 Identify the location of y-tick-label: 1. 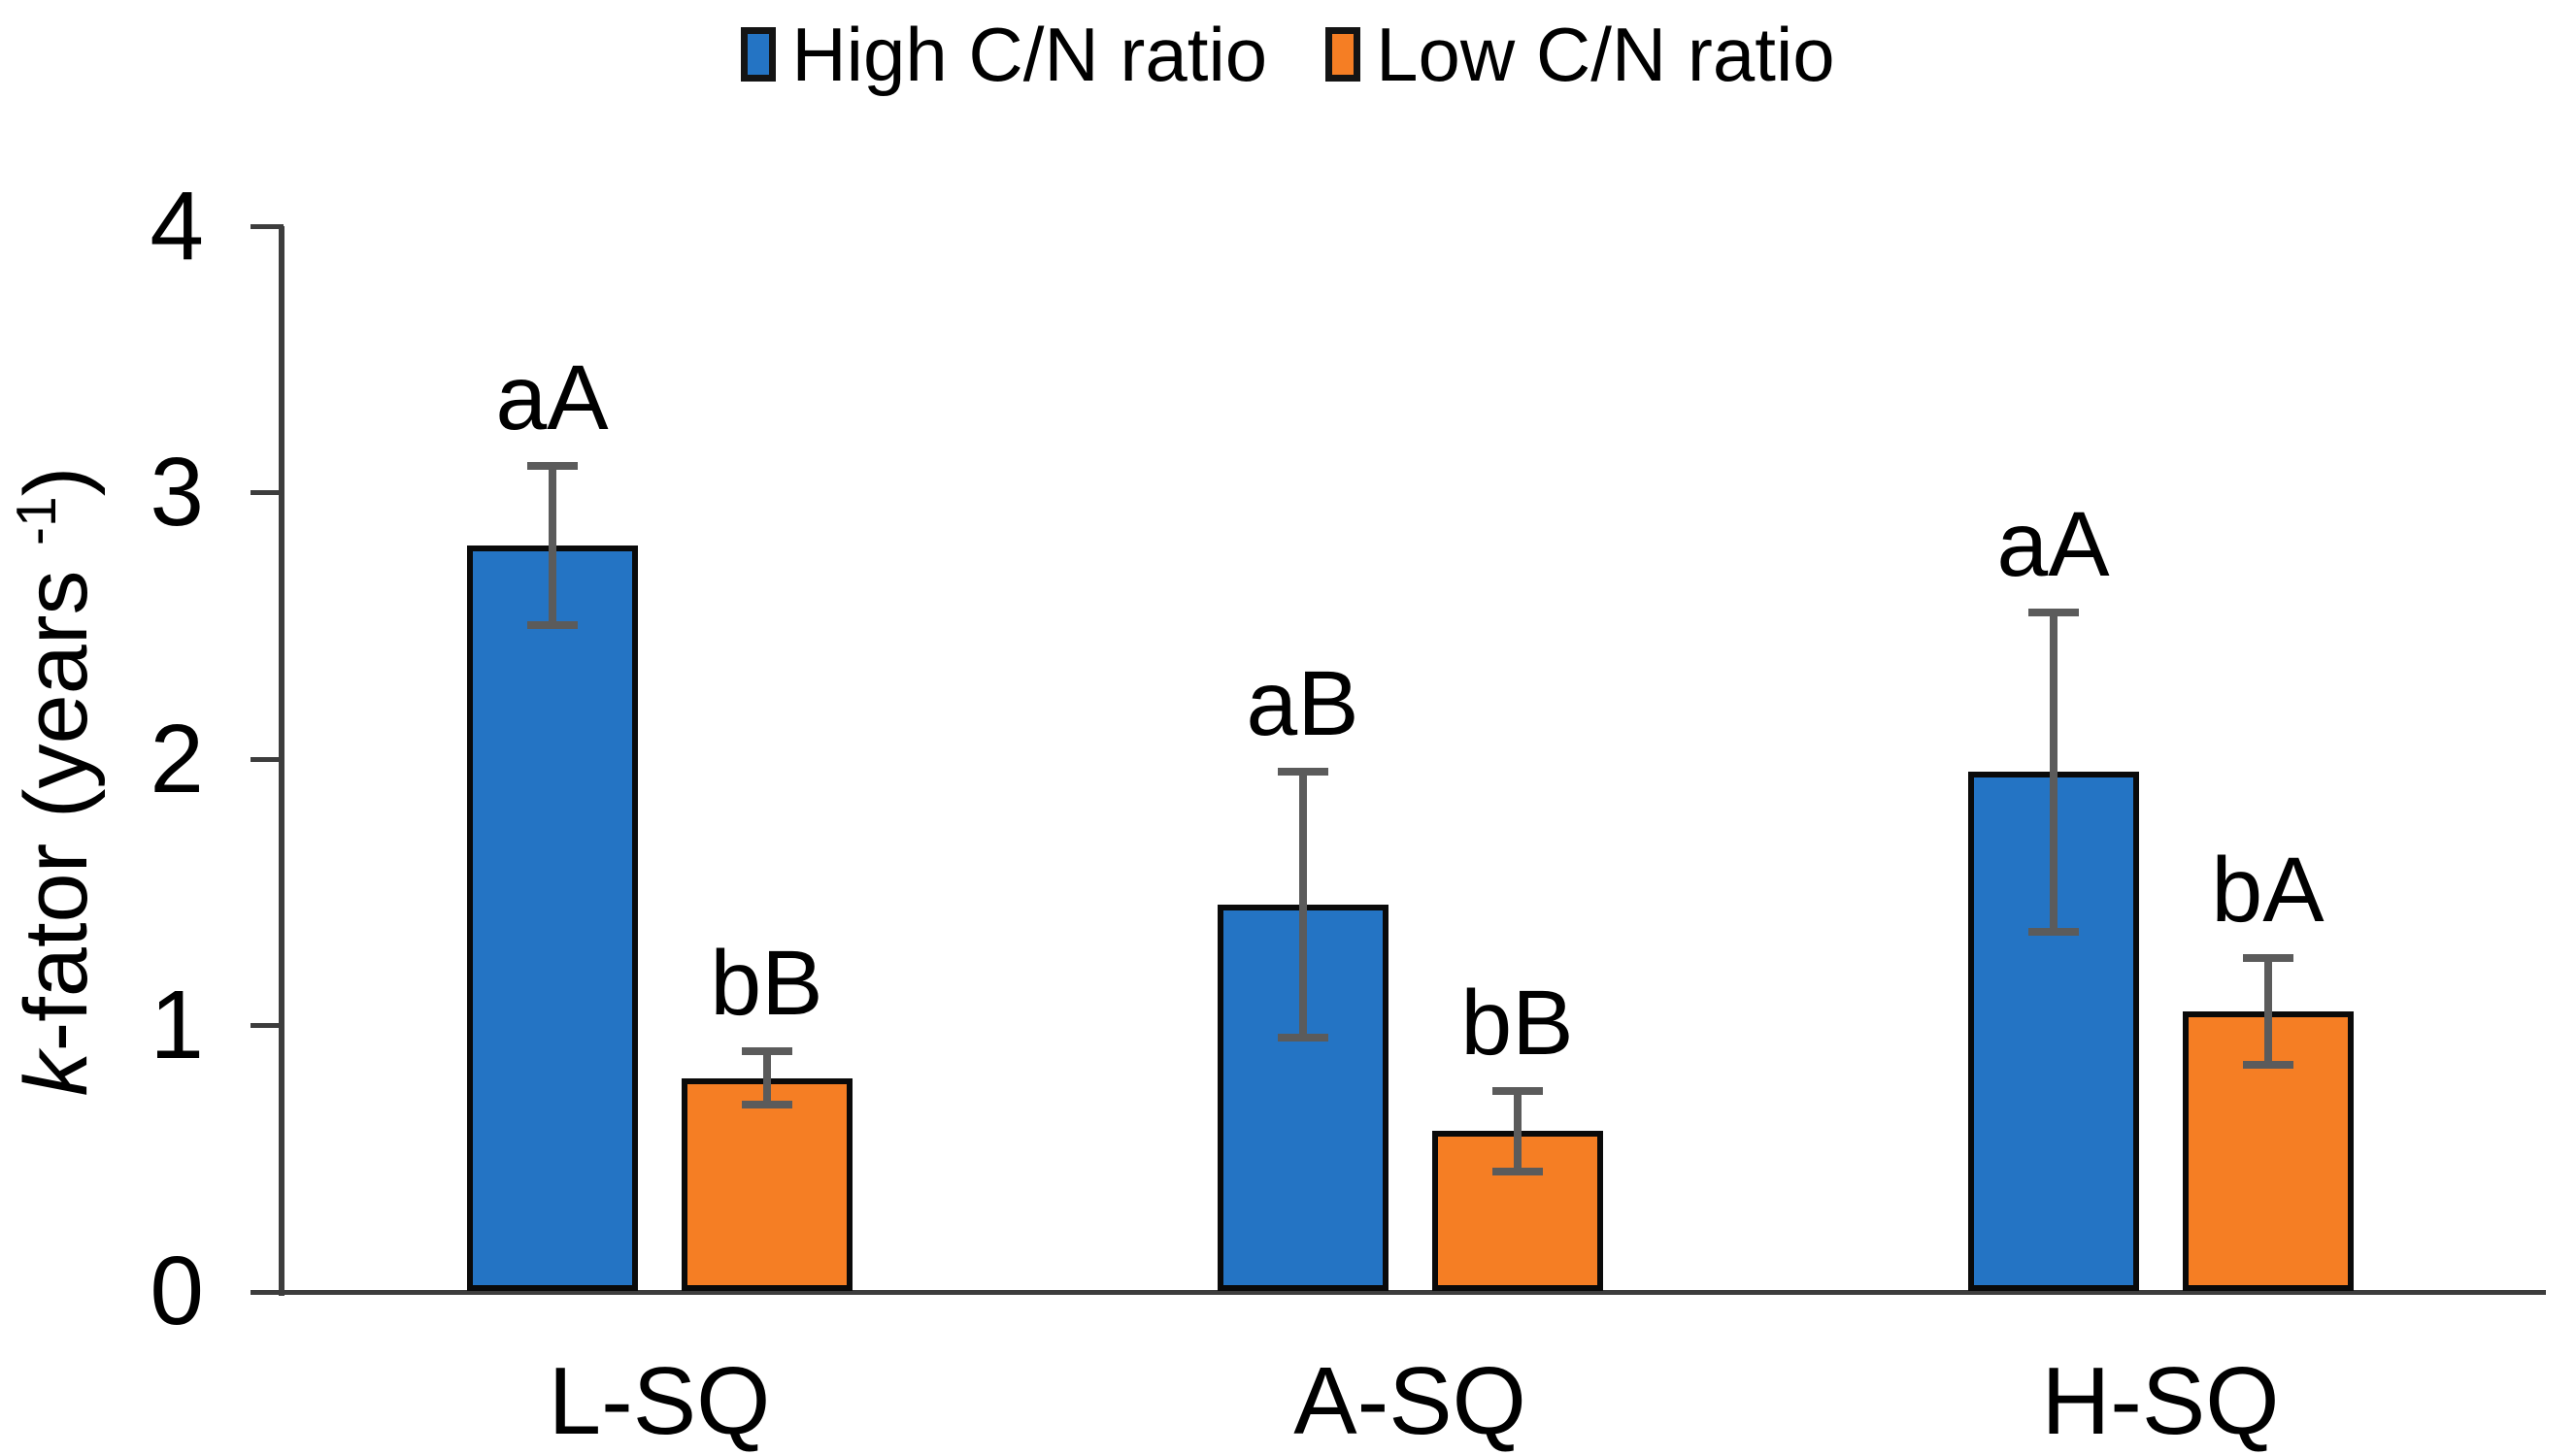
(177, 1024).